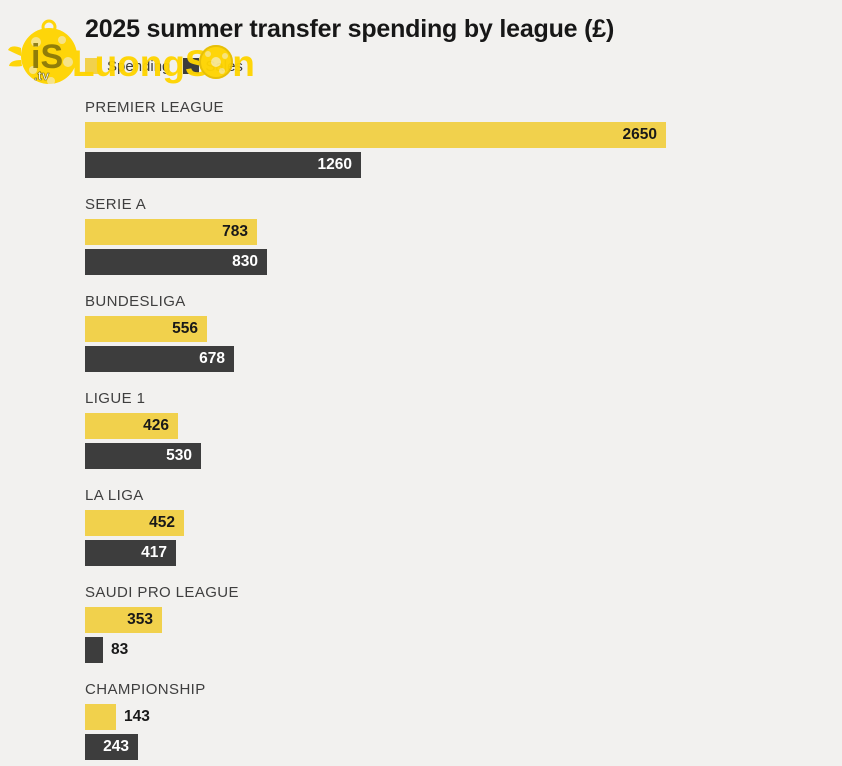 Image resolution: width=842 pixels, height=766 pixels. I want to click on value-label: 1260, so click(334, 164).